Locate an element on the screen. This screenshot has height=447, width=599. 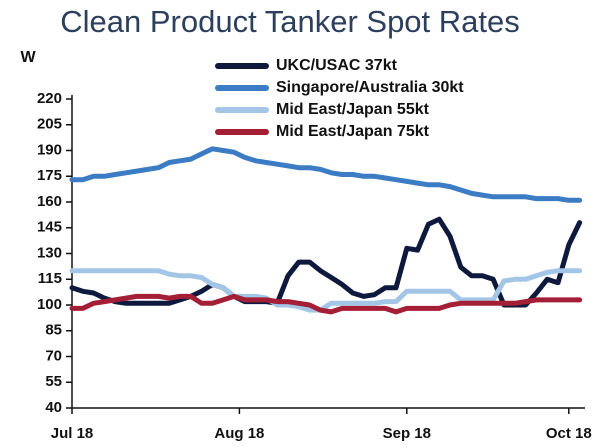
y-tick-label: 160 is located at coordinates (49, 201).